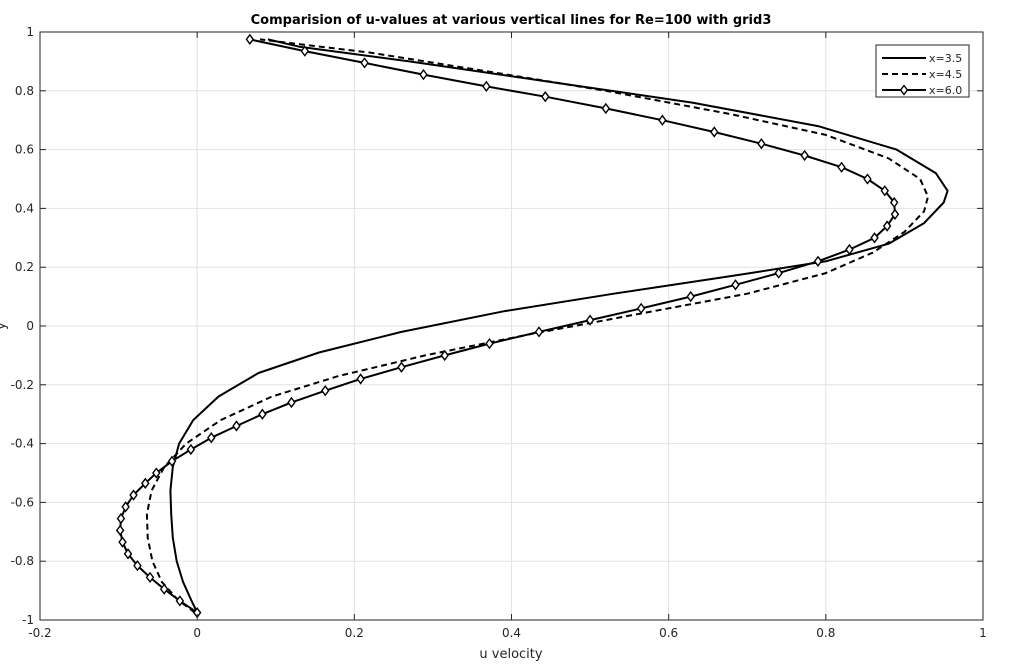  Describe the element at coordinates (922, 74) in the screenshot. I see `legend-entry: x=4.5` at that location.